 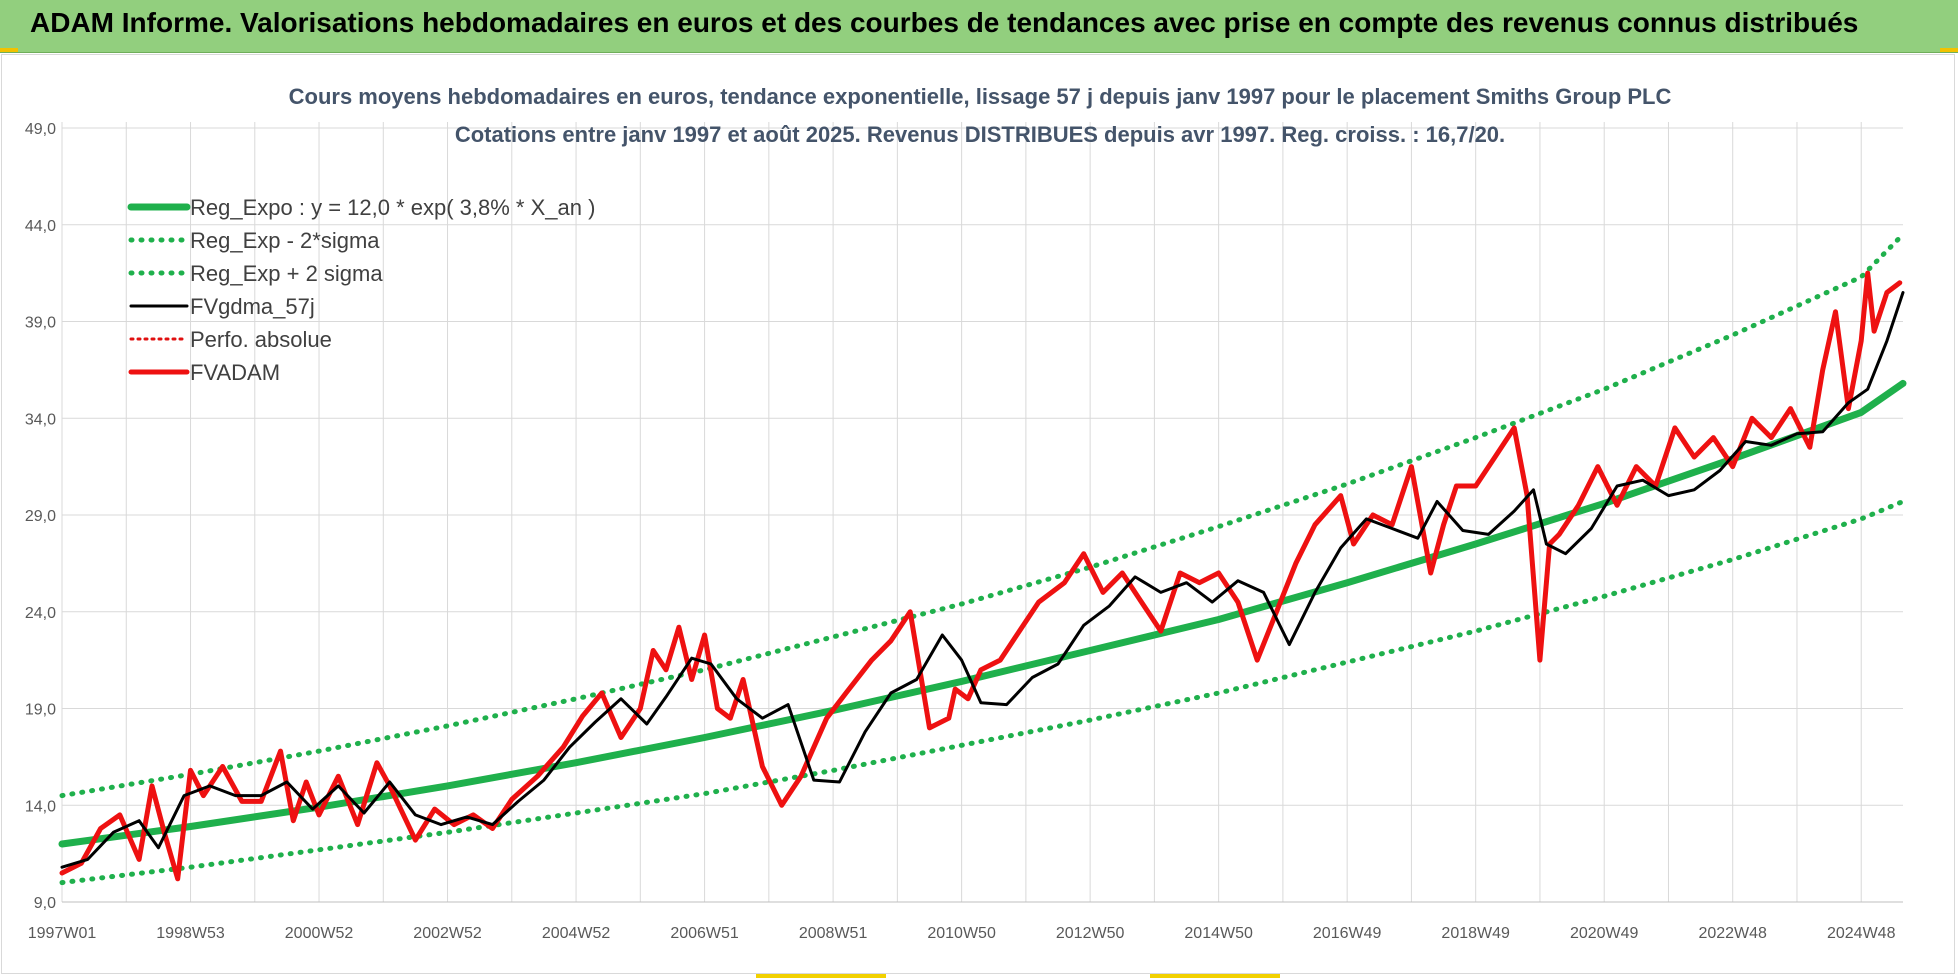 What do you see at coordinates (1604, 933) in the screenshot?
I see `x-tick-label: 2020W49` at bounding box center [1604, 933].